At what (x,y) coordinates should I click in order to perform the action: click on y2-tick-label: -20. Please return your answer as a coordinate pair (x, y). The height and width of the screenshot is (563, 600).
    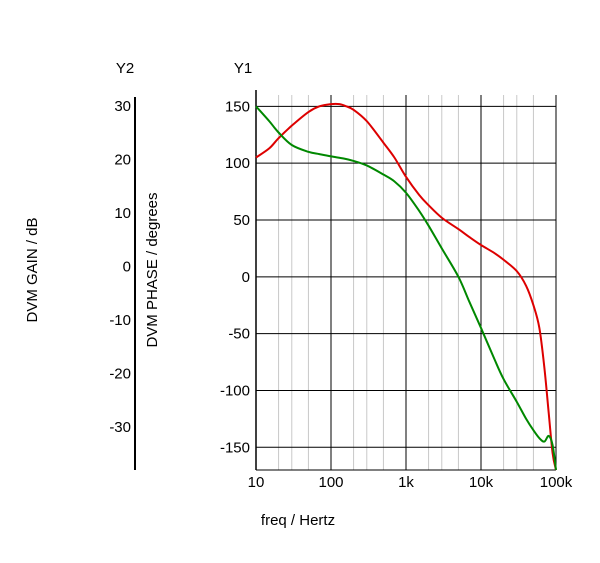
    Looking at the image, I should click on (120, 374).